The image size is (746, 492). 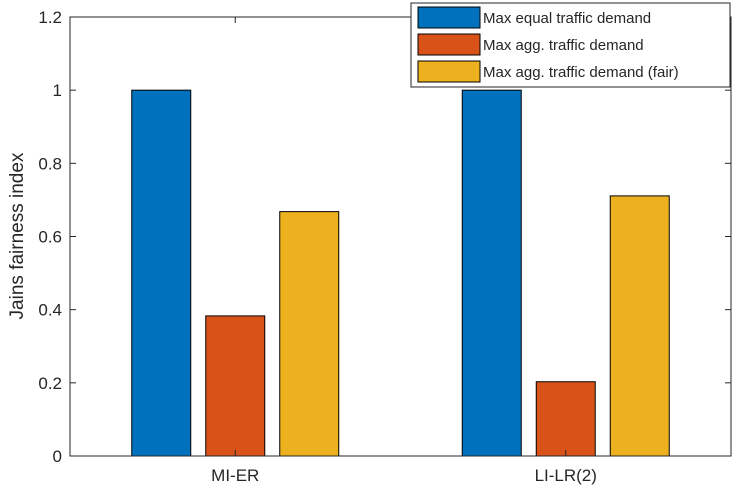 I want to click on y-tick-label: 1, so click(x=57, y=90).